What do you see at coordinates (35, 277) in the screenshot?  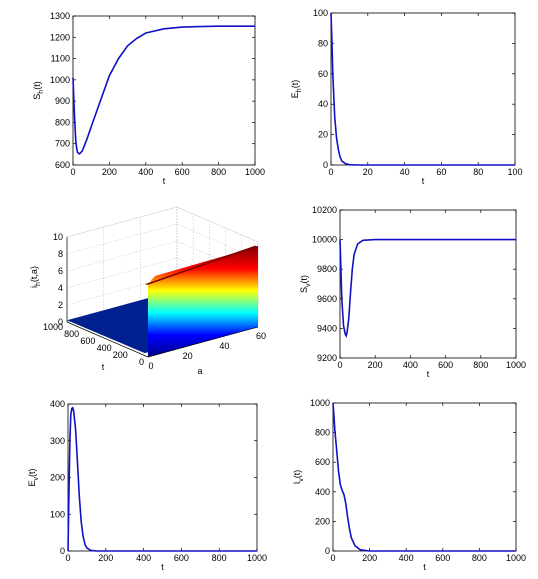 I see `z-axis-label: ih(t,a)` at bounding box center [35, 277].